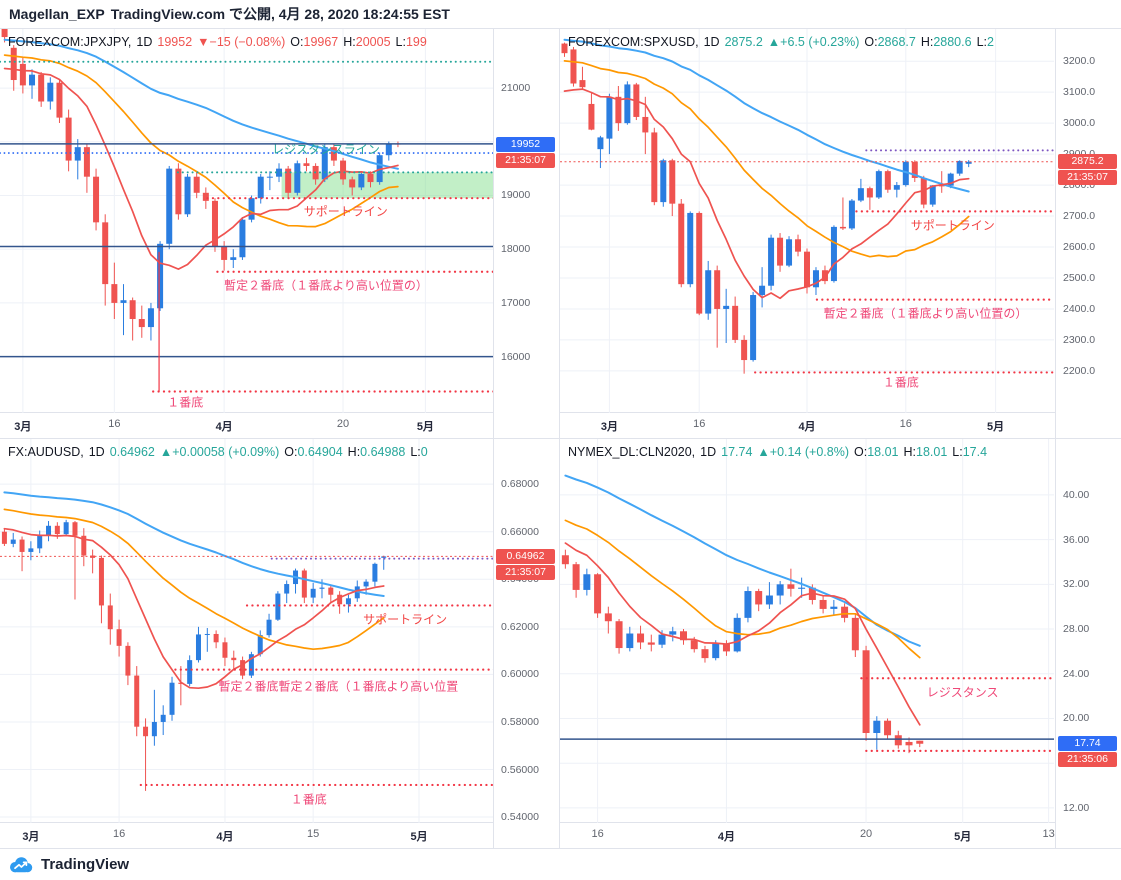  I want to click on low-value: 17.4, so click(975, 452).